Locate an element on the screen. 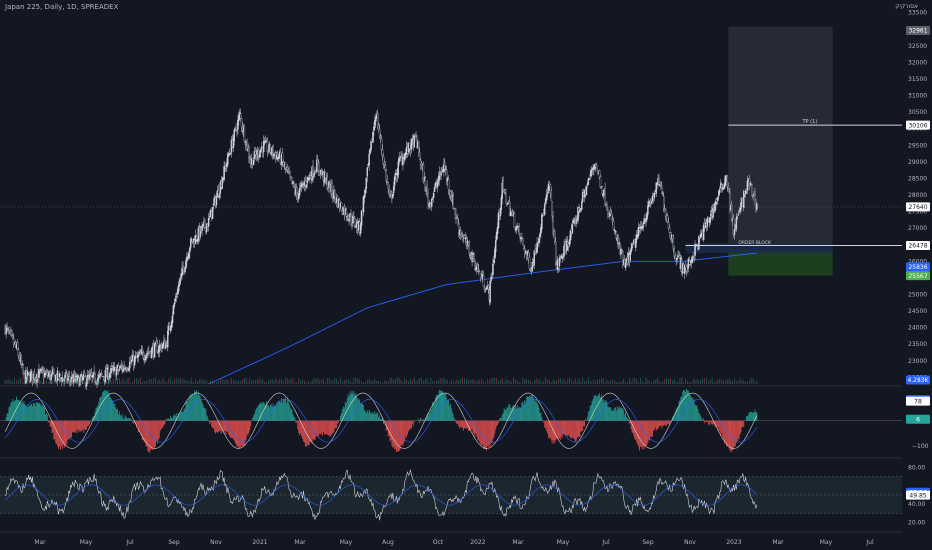  price-tick-label: 25000 is located at coordinates (917, 294).